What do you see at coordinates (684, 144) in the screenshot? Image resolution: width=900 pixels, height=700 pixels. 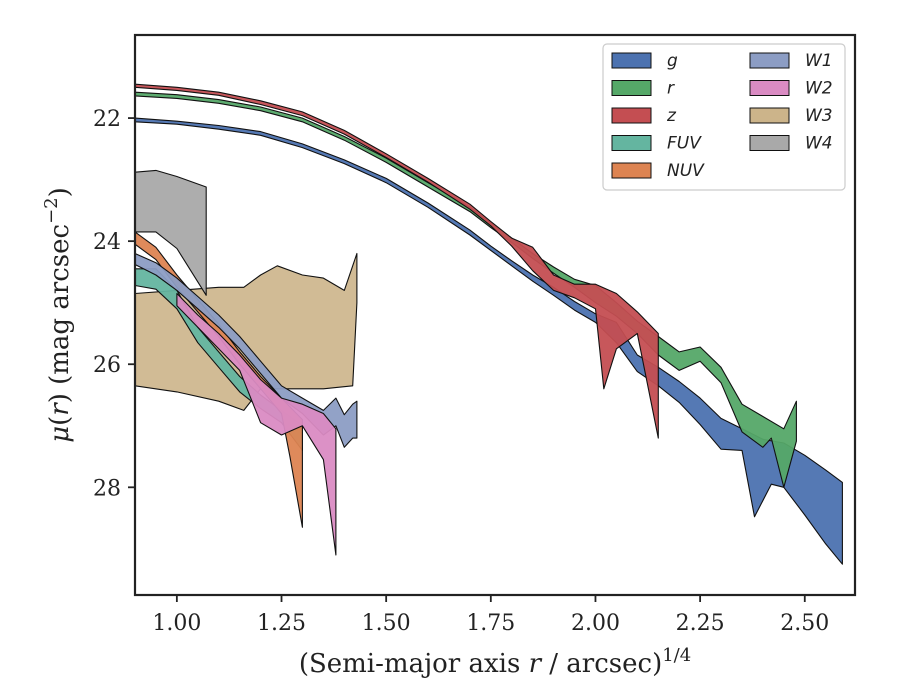 I see `legend-label-fuv: FUV` at bounding box center [684, 144].